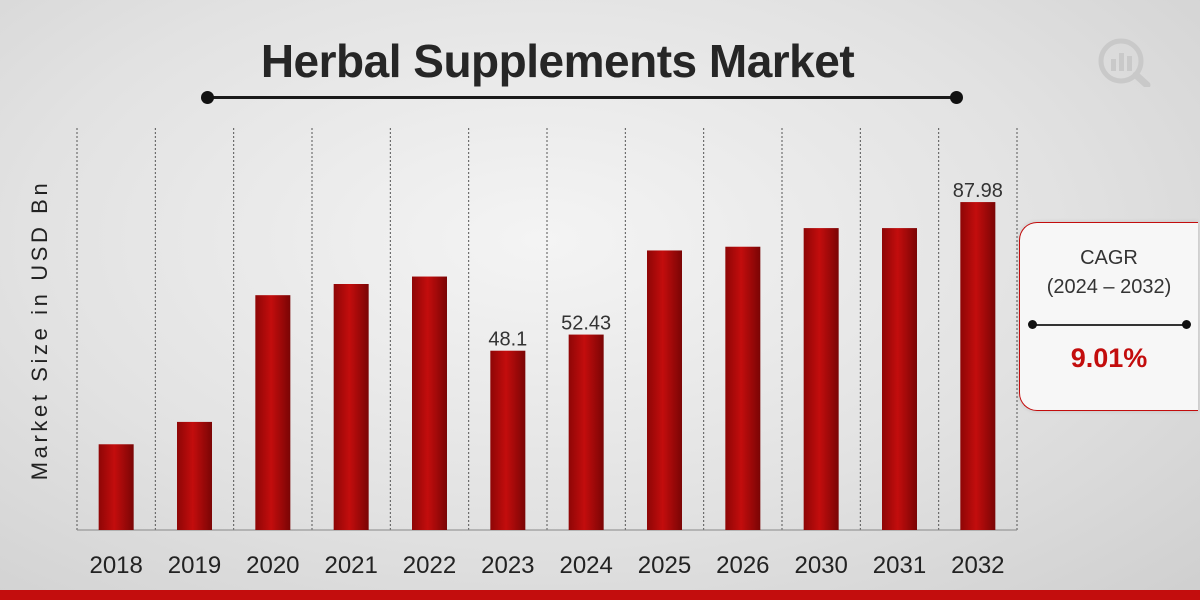 The width and height of the screenshot is (1200, 600). Describe the element at coordinates (557, 61) in the screenshot. I see `chart-title: Herbal Supplements Market` at that location.